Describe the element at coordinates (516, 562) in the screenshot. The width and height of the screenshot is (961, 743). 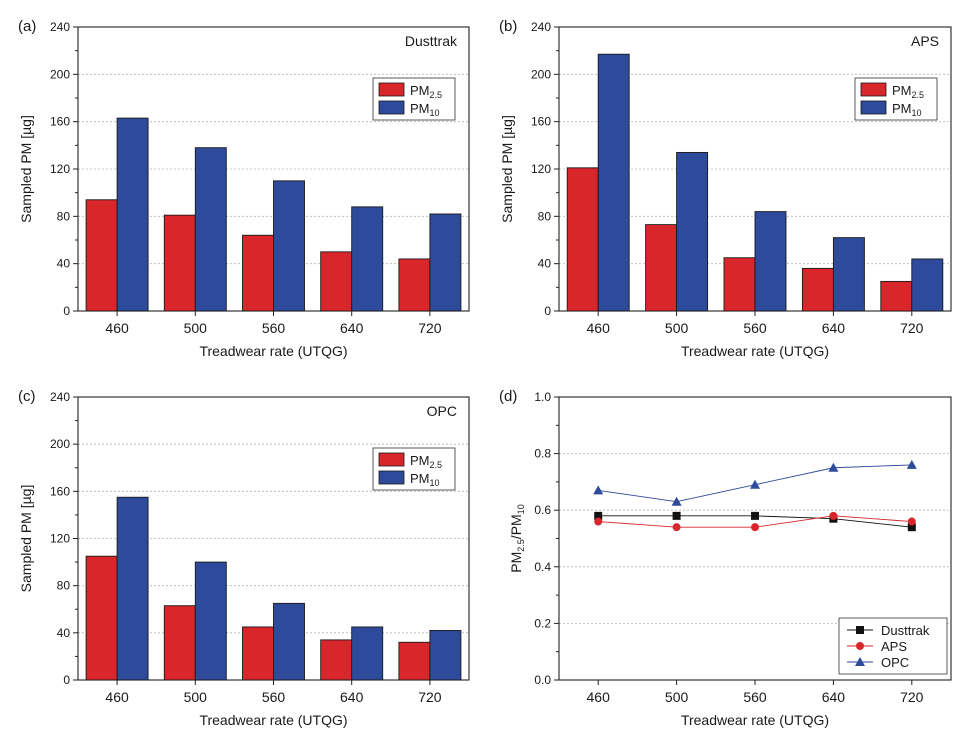
I see `y-axis-title-part: PM` at that location.